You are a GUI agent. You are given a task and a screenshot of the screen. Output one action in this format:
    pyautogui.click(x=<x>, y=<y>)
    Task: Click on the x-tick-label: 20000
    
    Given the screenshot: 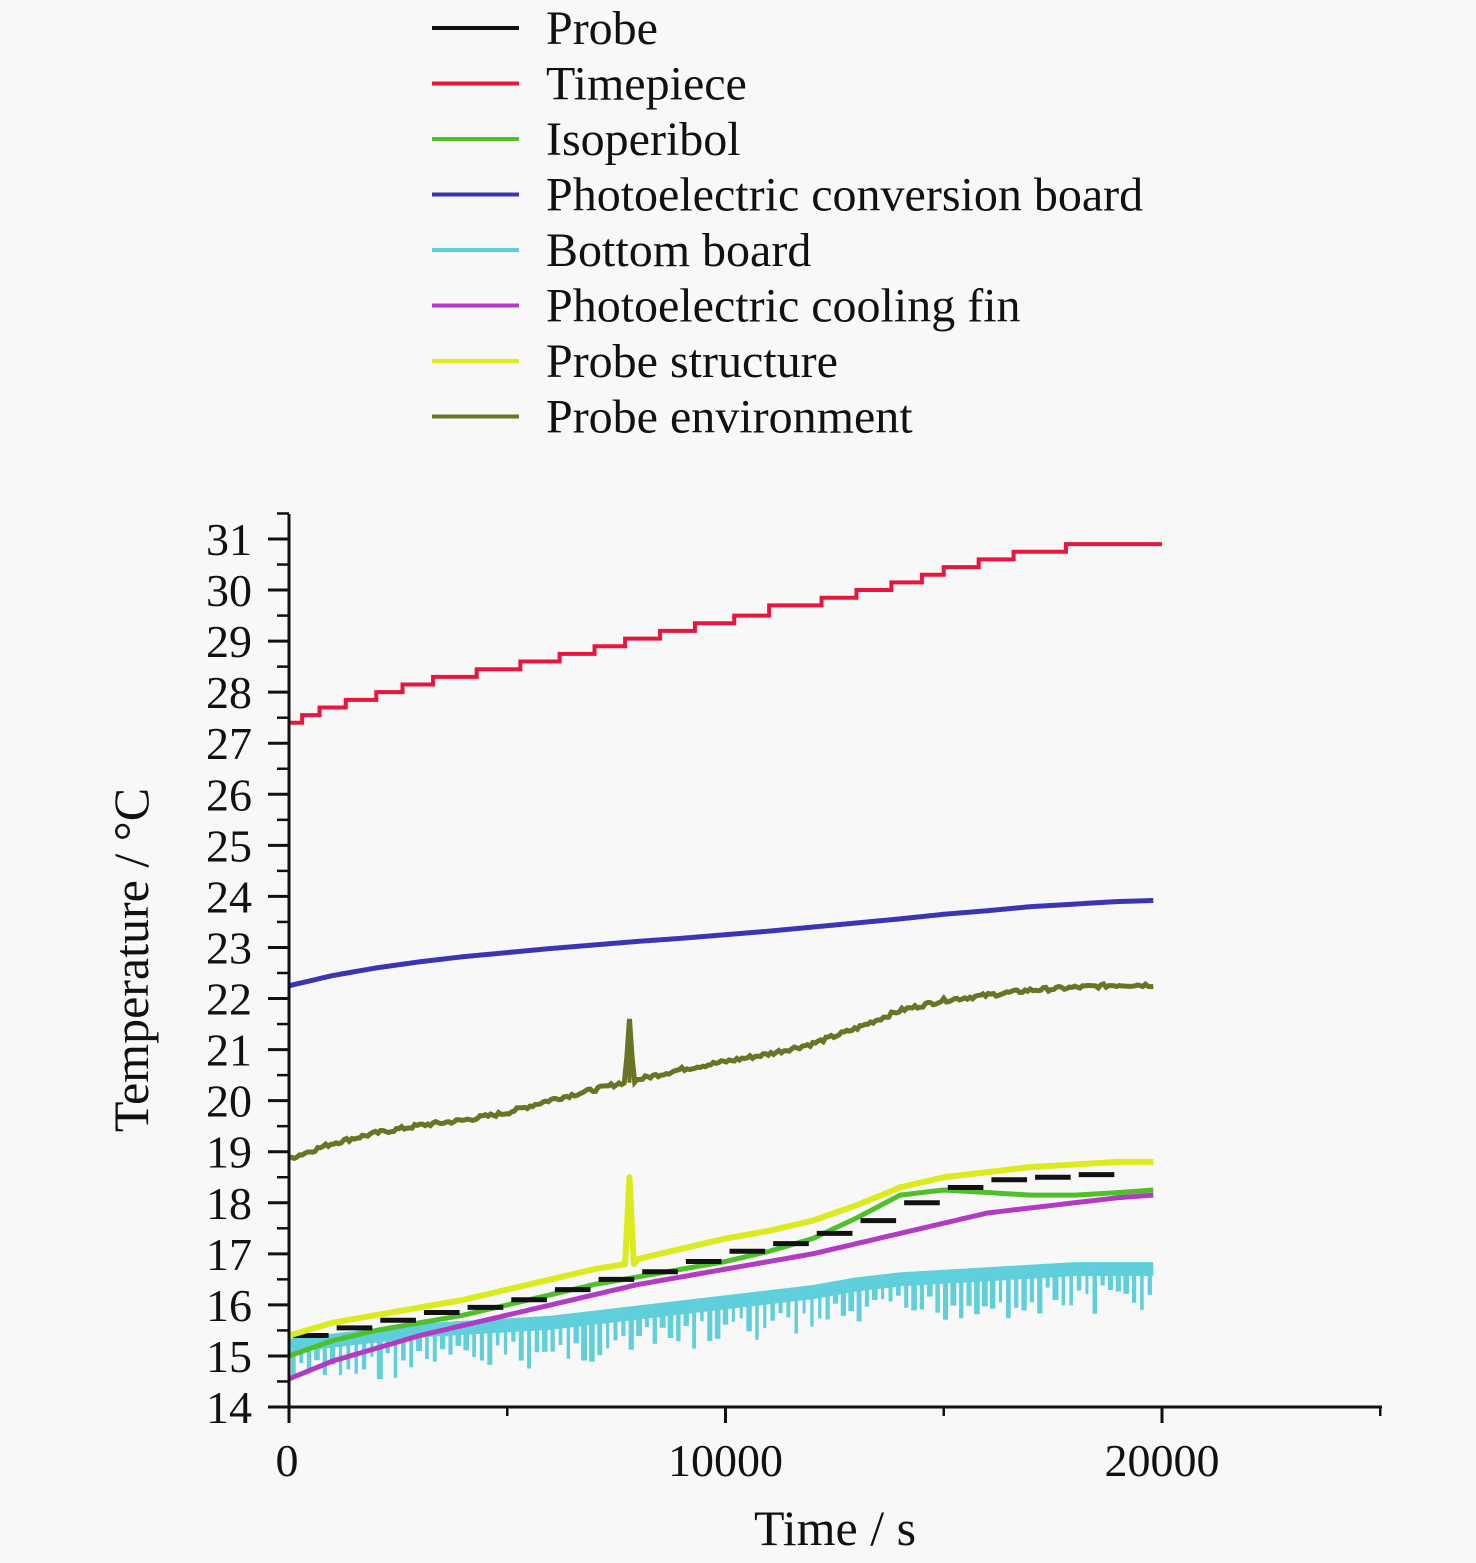 What is the action you would take?
    pyautogui.click(x=1162, y=1460)
    